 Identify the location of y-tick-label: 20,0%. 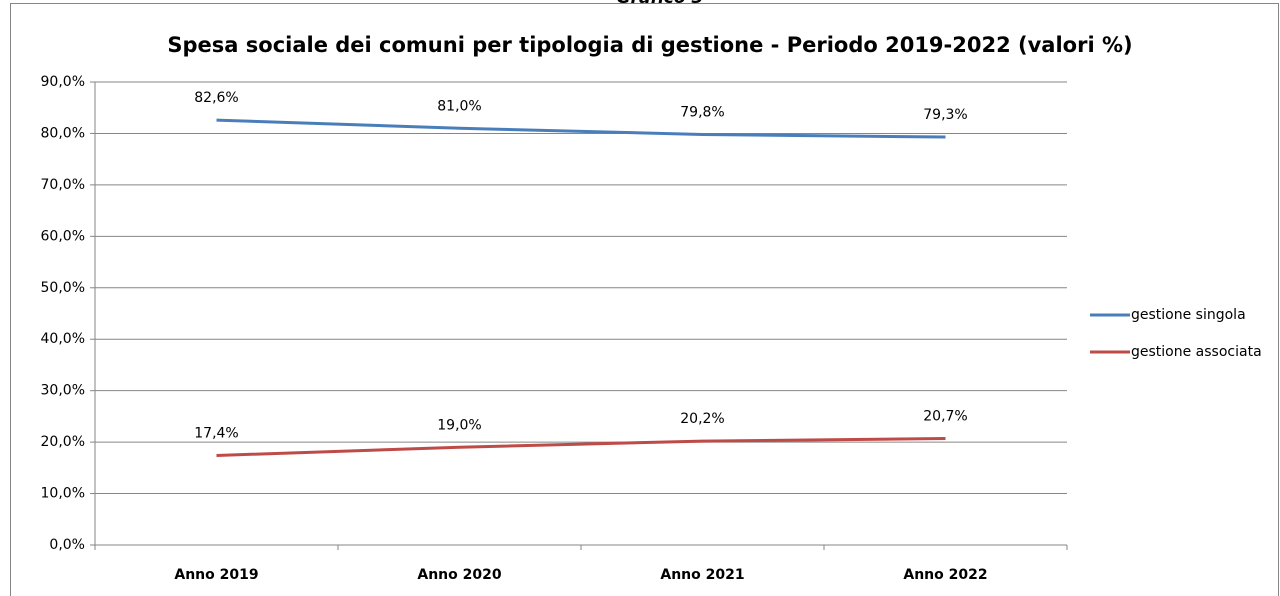
(63, 442).